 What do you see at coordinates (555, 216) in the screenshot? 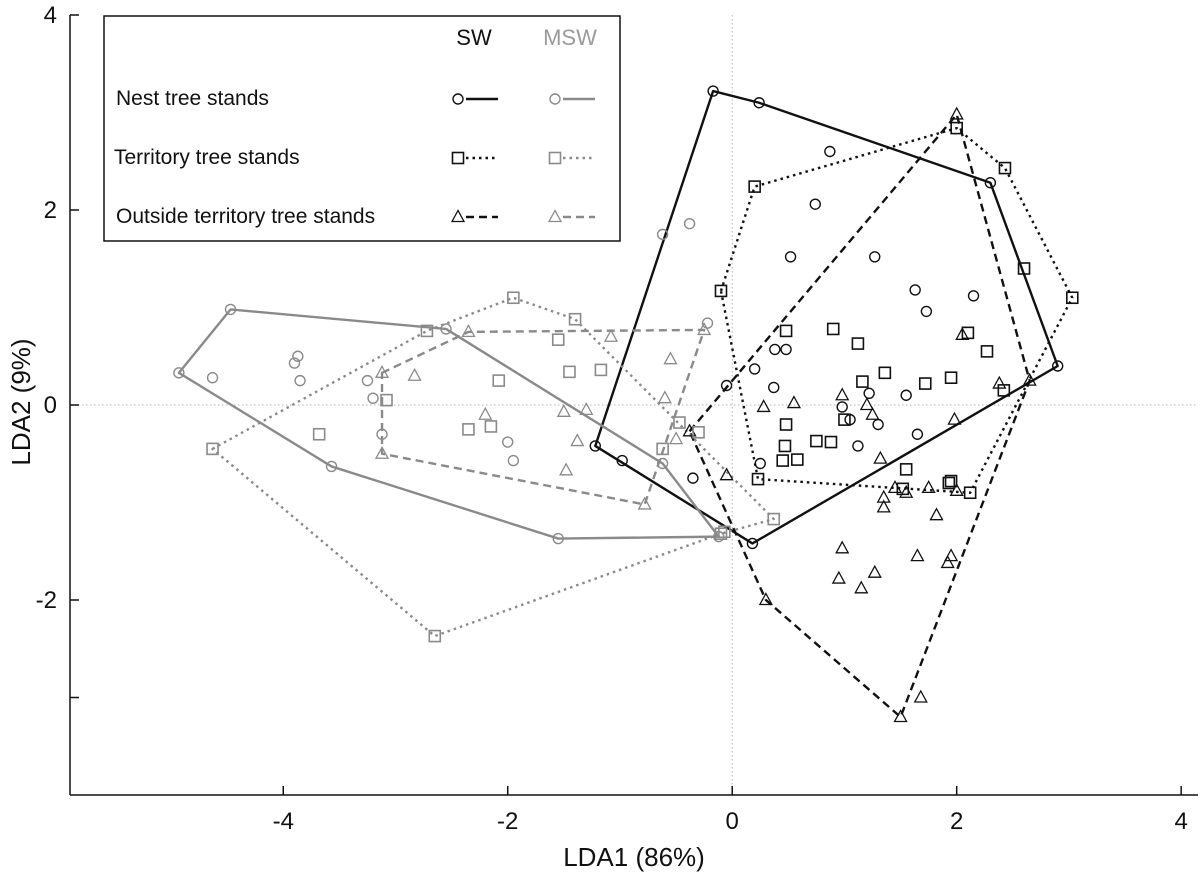
I see `legend-marker-msw-triangle` at bounding box center [555, 216].